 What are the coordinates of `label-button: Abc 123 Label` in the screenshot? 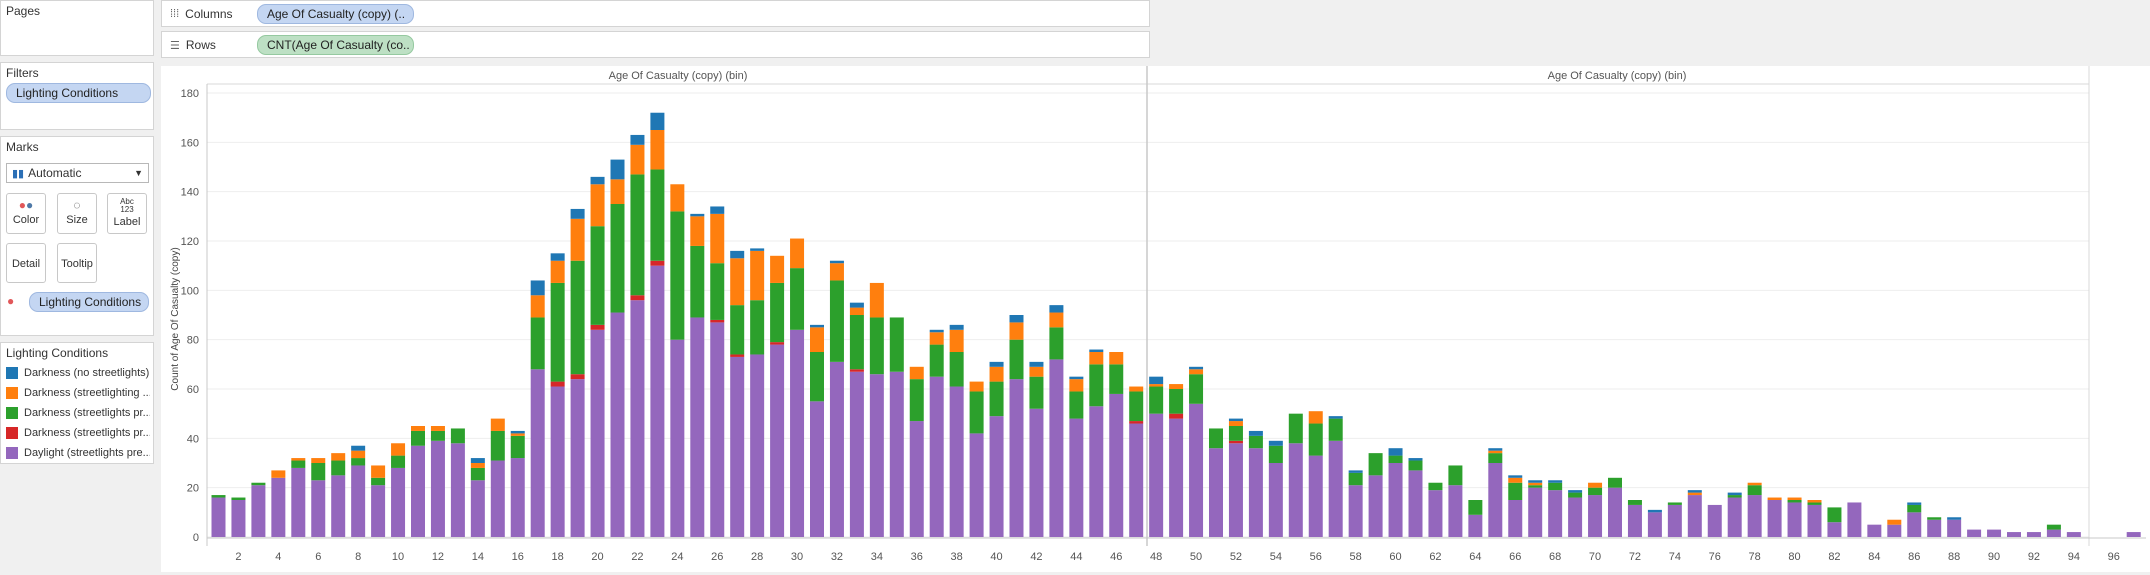 It's located at (127, 213).